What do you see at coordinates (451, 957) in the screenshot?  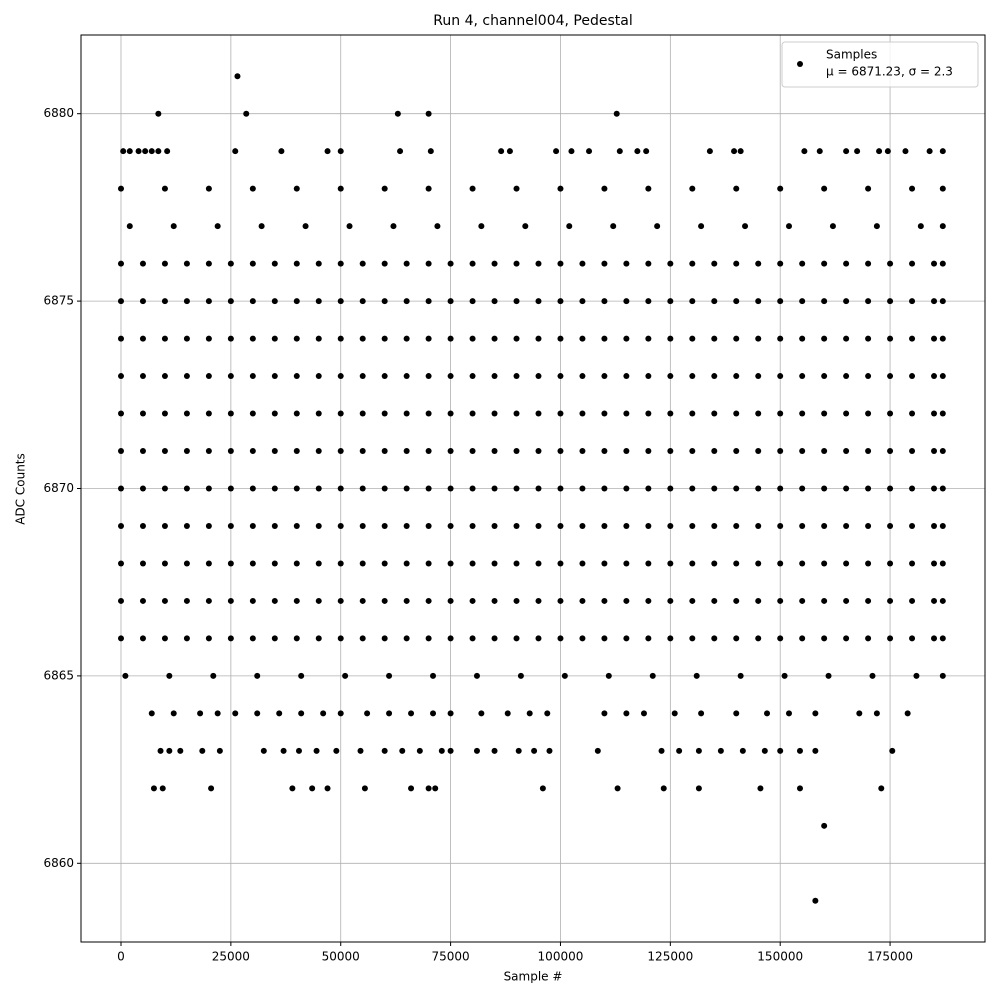 I see `x-tick-label: 75000` at bounding box center [451, 957].